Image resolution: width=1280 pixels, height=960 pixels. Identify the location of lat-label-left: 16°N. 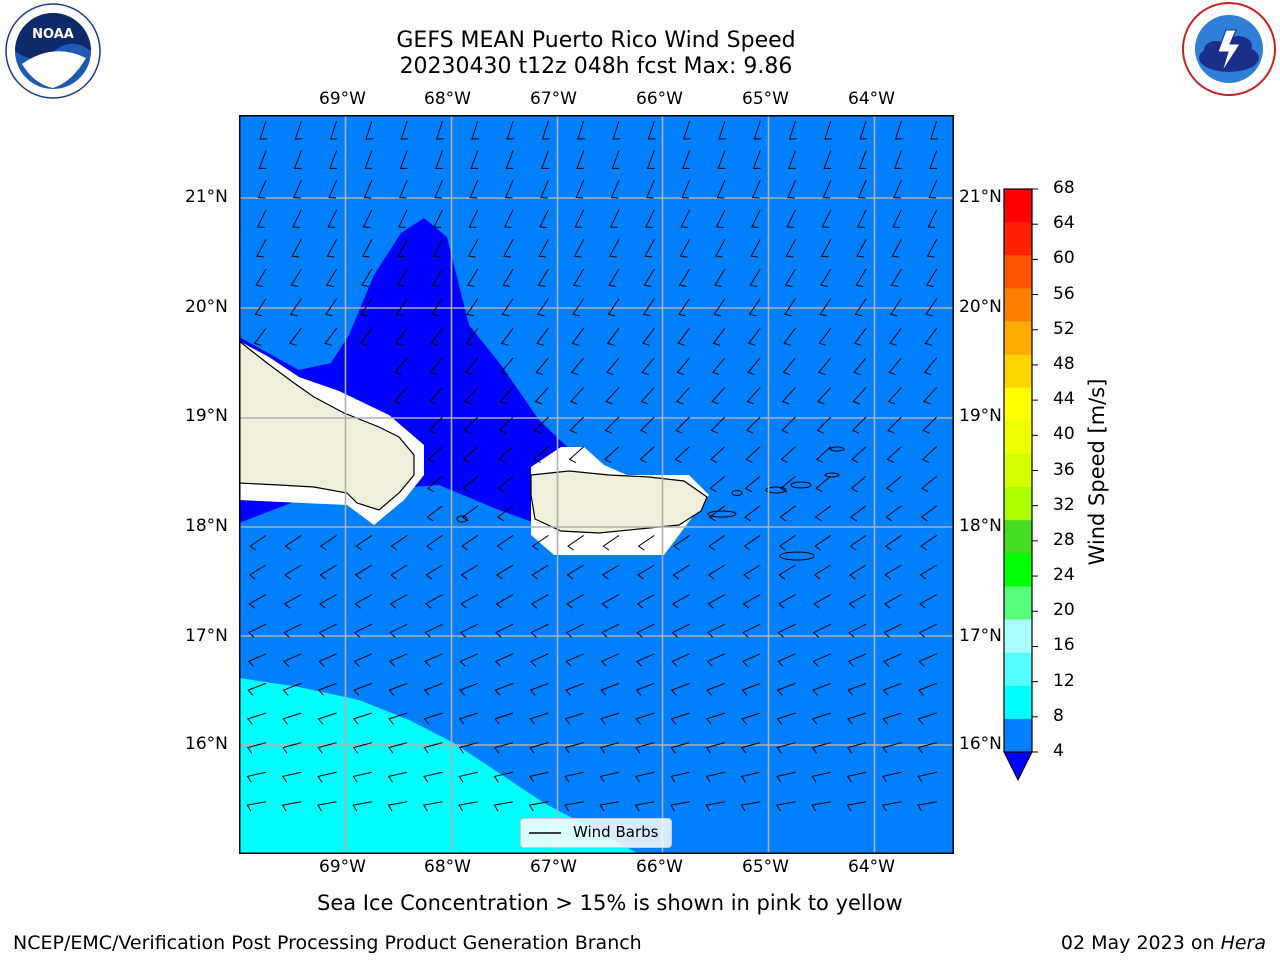
(206, 744).